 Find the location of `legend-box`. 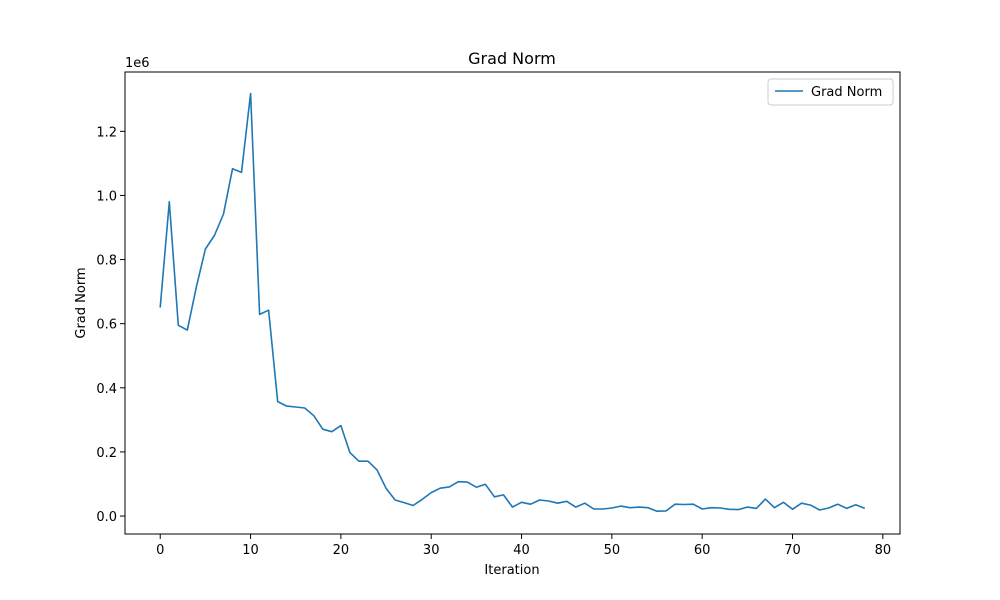

legend-box is located at coordinates (830, 92).